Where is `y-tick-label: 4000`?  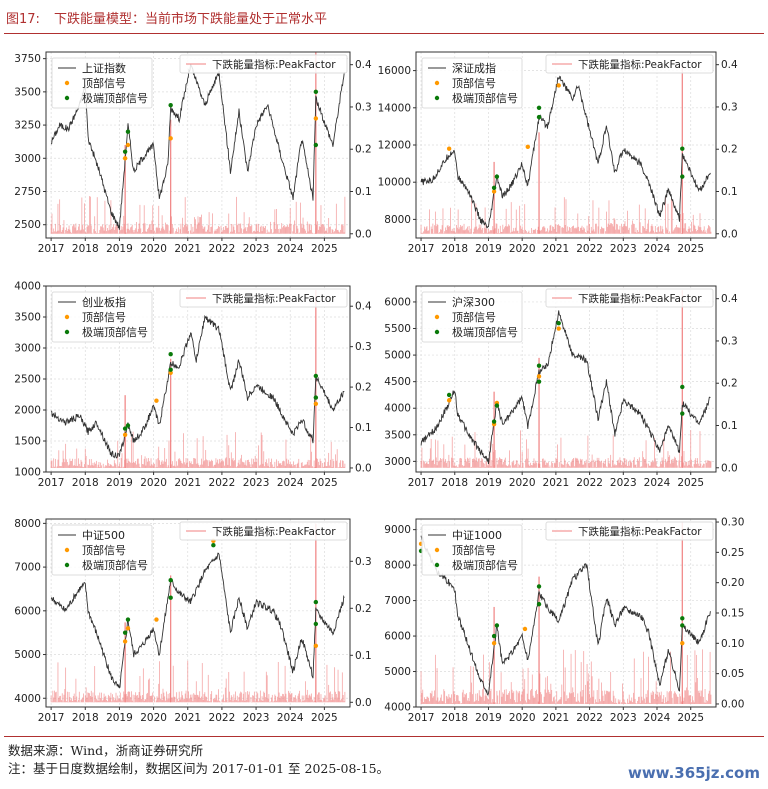
y-tick-label: 4000 is located at coordinates (27, 287).